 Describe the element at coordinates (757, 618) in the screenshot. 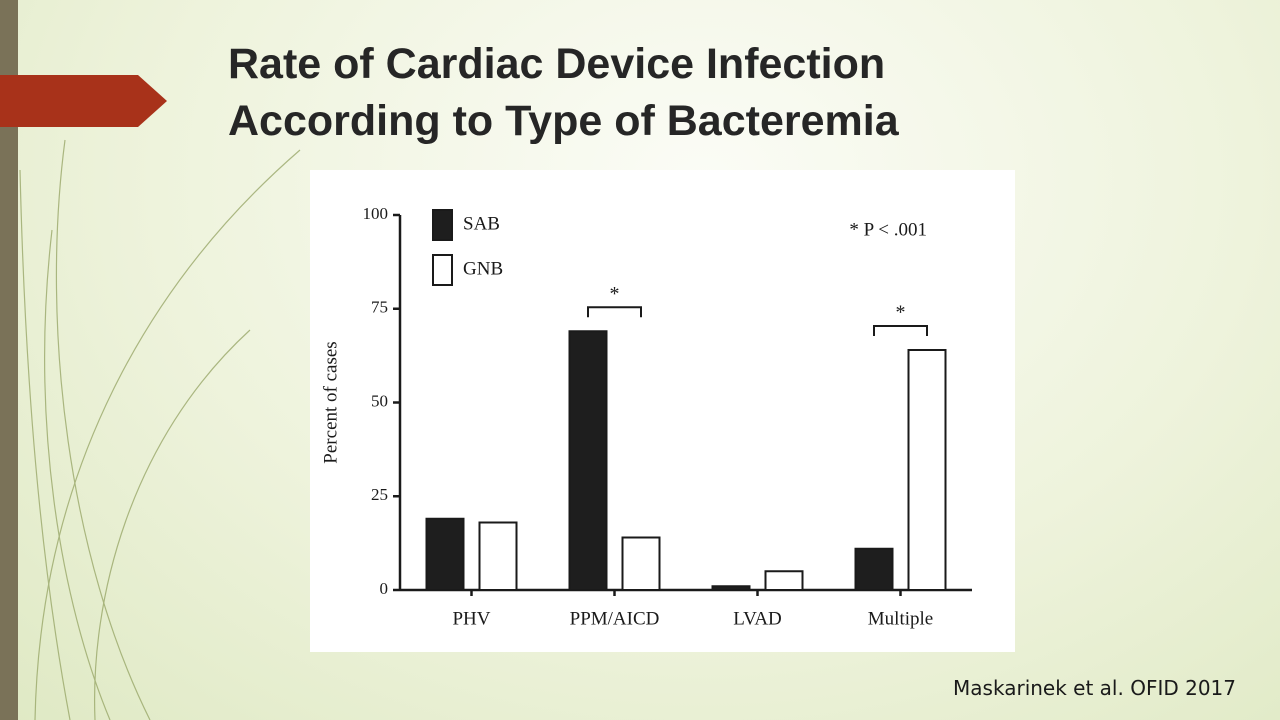

I see `x-tick-label: LVAD` at that location.